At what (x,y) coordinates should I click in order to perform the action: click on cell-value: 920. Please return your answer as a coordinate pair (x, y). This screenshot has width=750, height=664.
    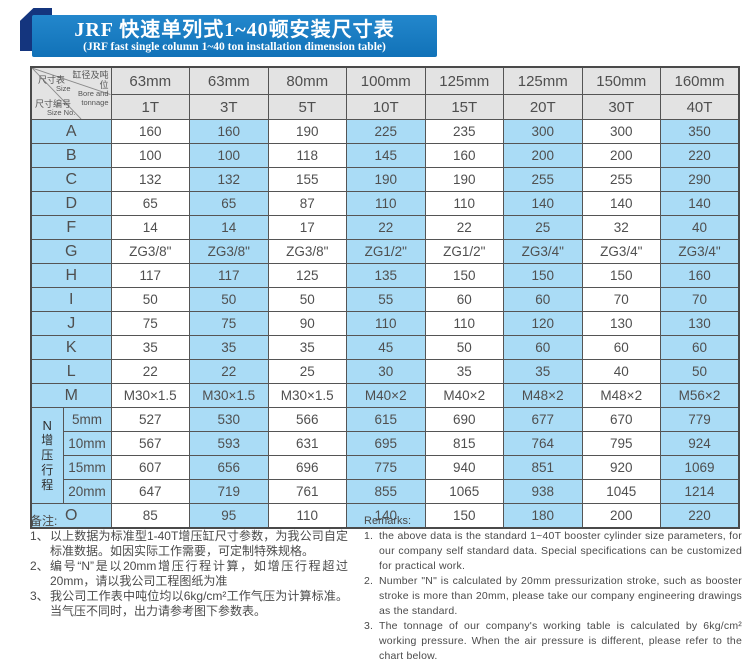
    Looking at the image, I should click on (621, 467).